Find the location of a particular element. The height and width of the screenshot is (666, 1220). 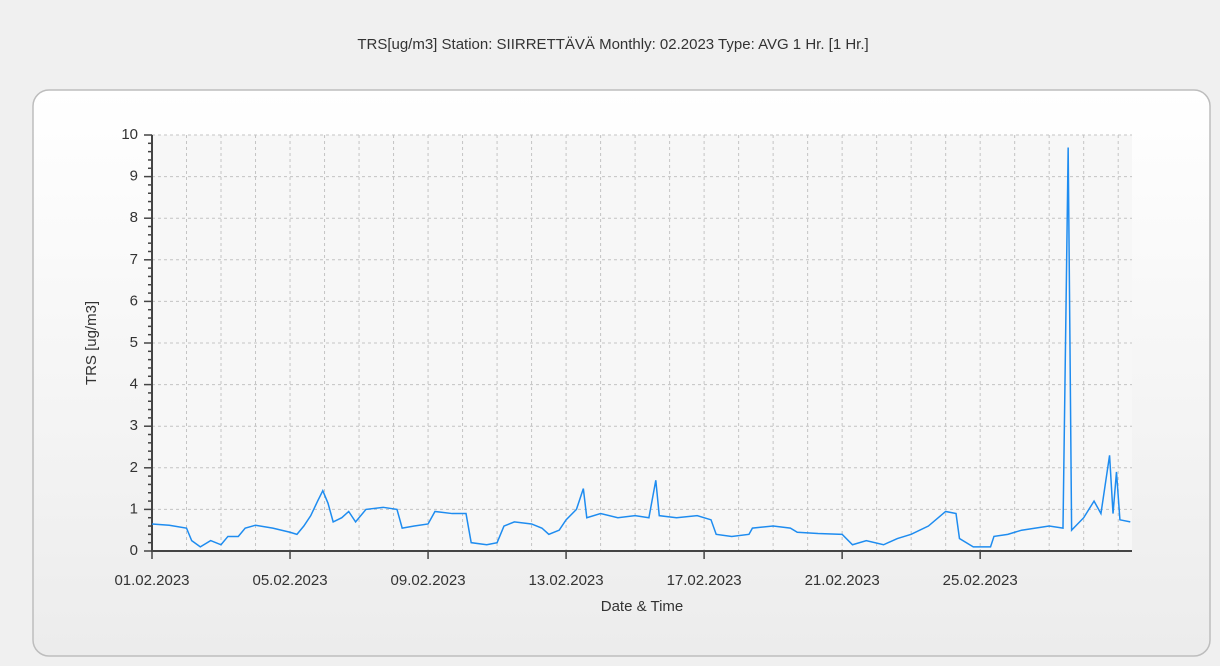

y-tick-label: 10 is located at coordinates (129, 134).